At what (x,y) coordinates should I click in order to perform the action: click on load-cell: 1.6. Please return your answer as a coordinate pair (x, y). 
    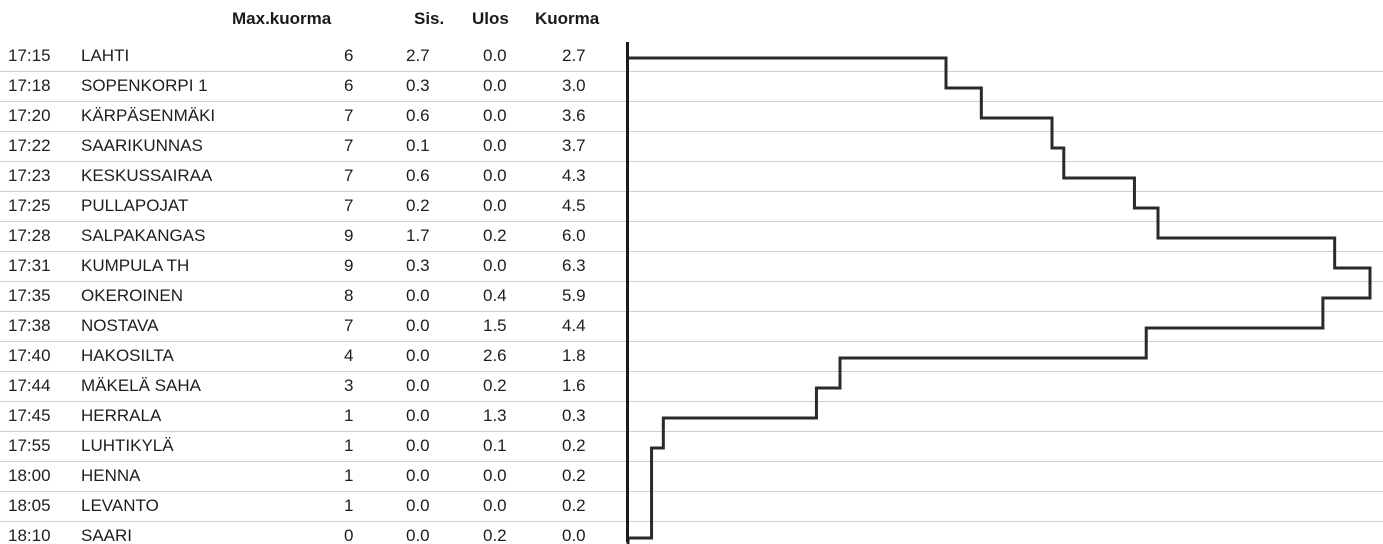
    Looking at the image, I should click on (574, 385).